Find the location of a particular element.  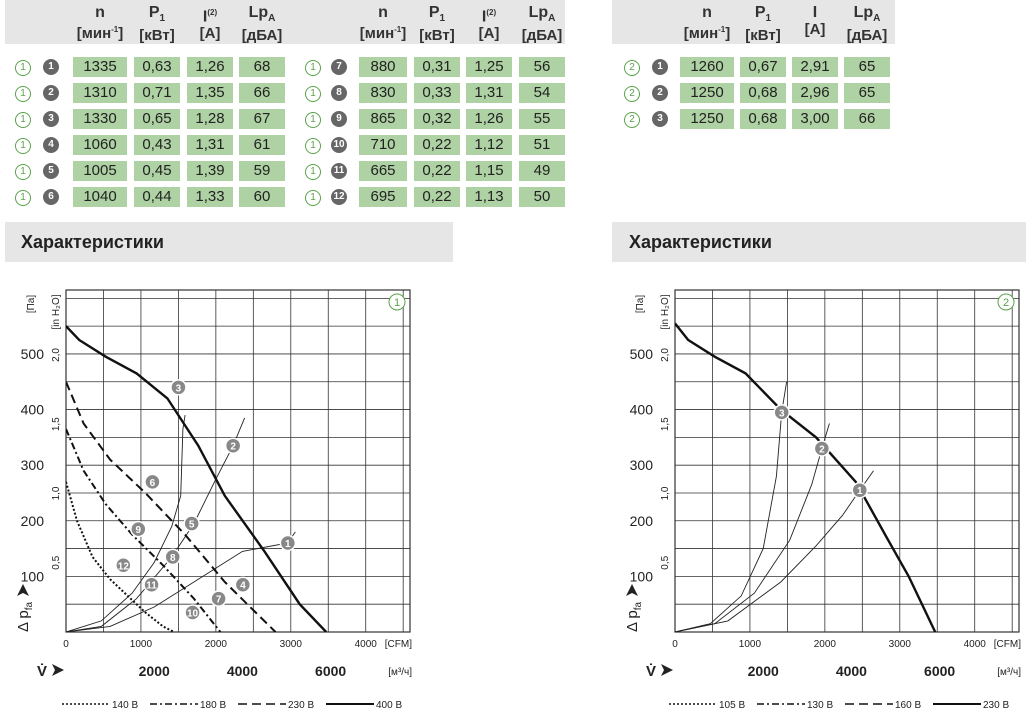

table-row: 1 8 830 0,33 1,31 54 is located at coordinates (430, 93).